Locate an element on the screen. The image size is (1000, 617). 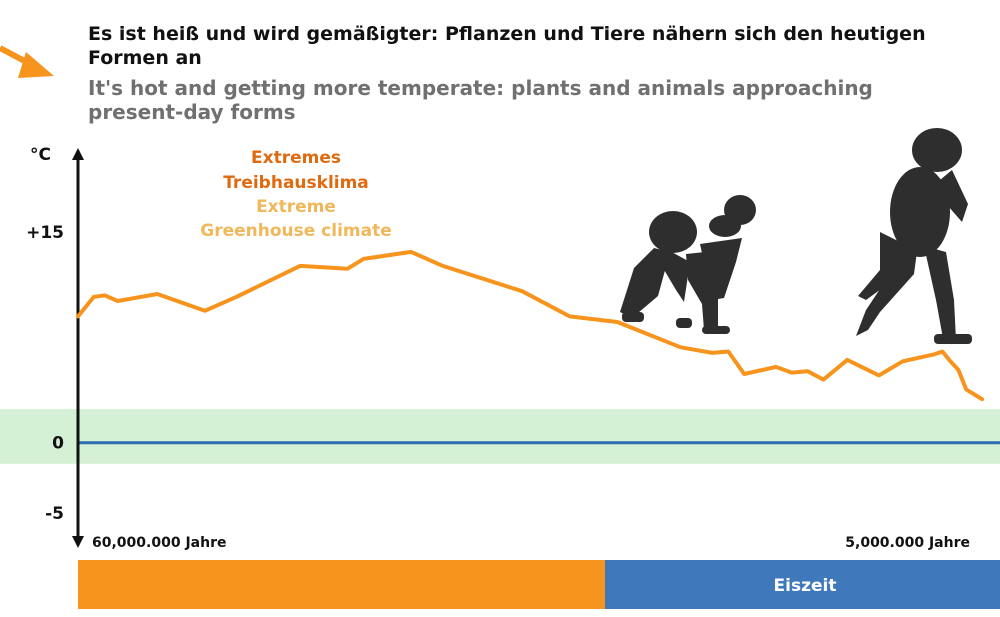
x-end-label: 5,000.000 Jahre is located at coordinates (907, 543).